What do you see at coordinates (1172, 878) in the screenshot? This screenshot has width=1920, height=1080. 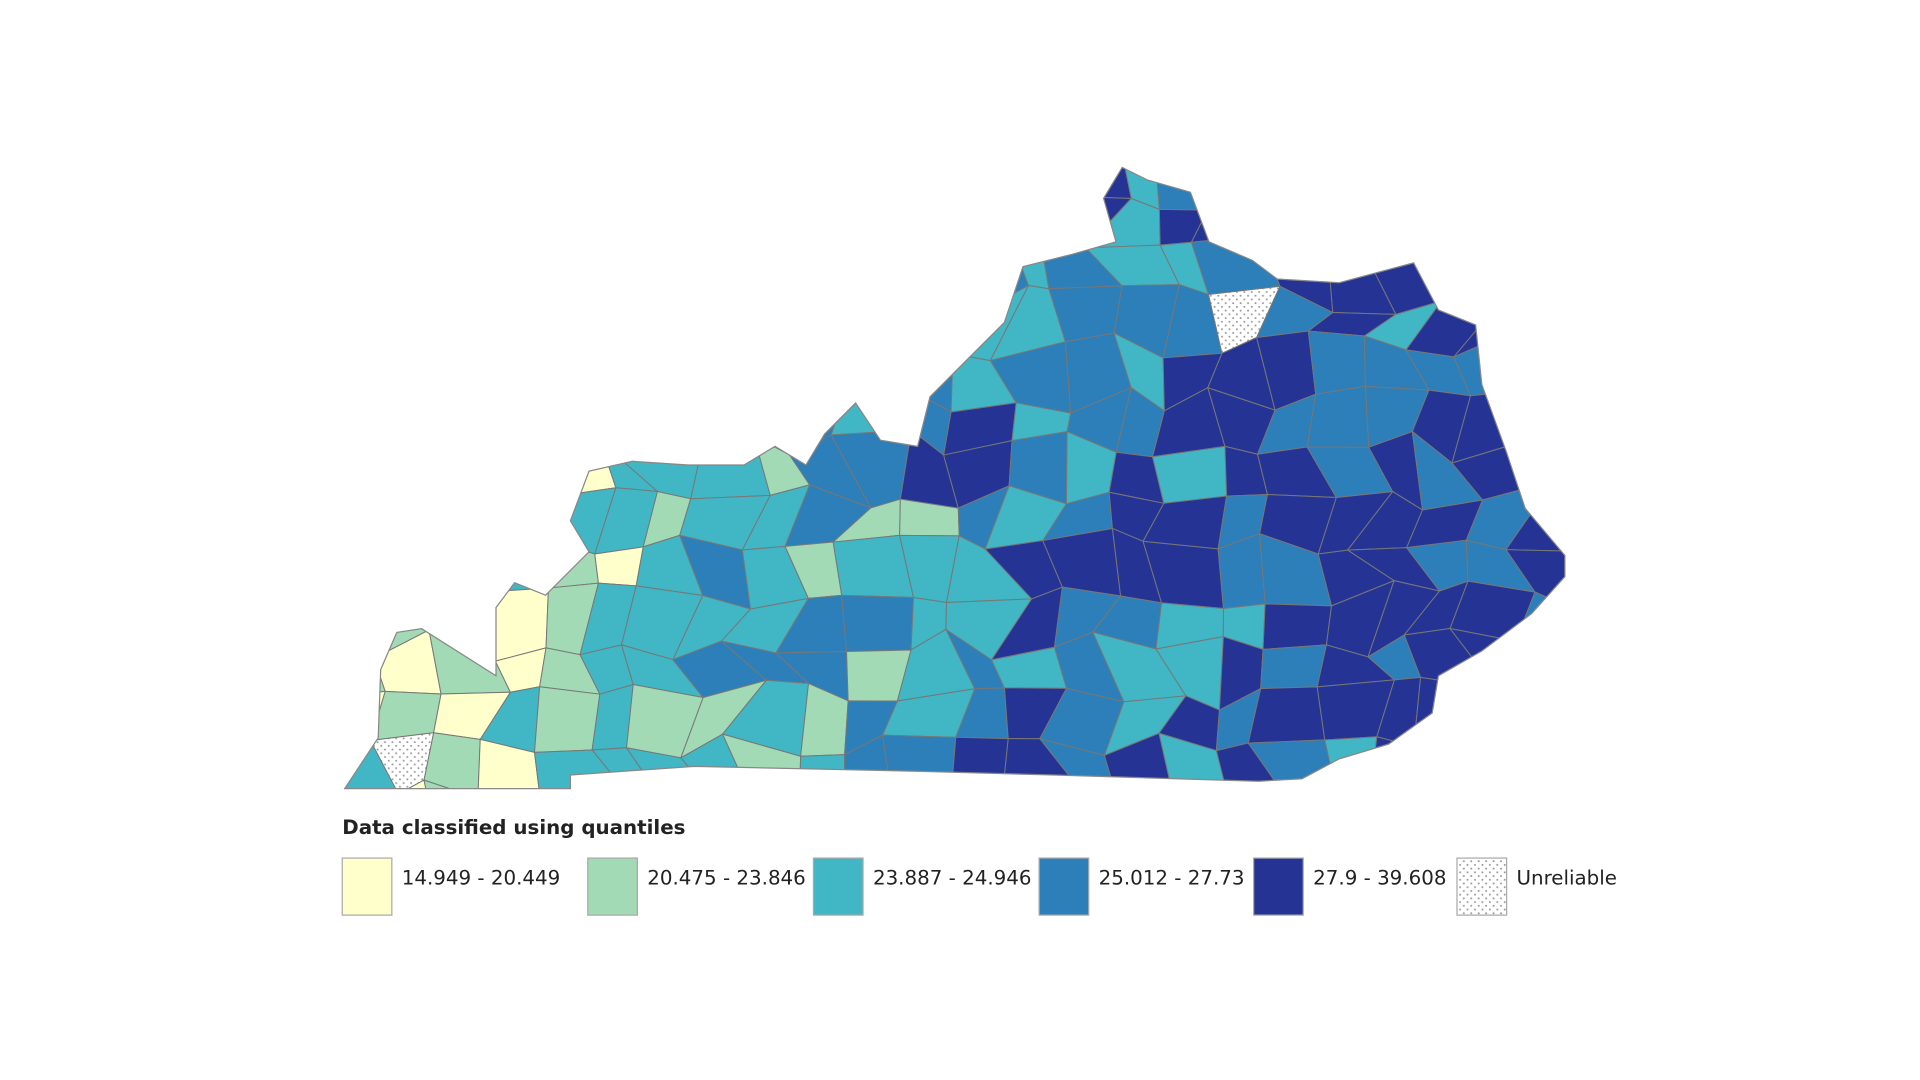 I see `legend-label: 25.012 - 27.73` at bounding box center [1172, 878].